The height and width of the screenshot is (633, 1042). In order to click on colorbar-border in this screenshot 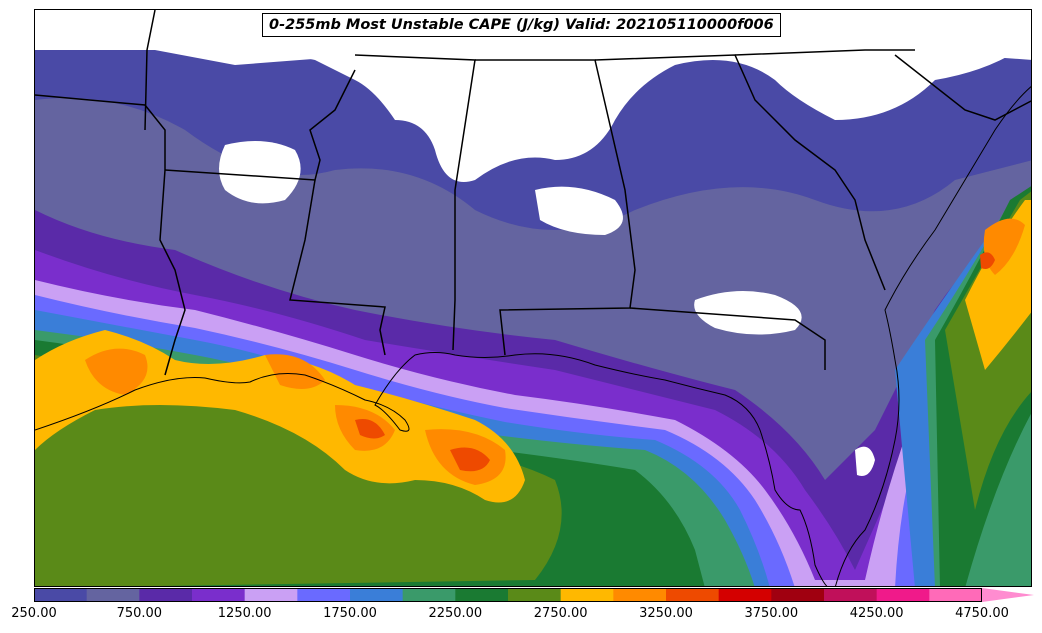, I will do `click(508, 595)`.